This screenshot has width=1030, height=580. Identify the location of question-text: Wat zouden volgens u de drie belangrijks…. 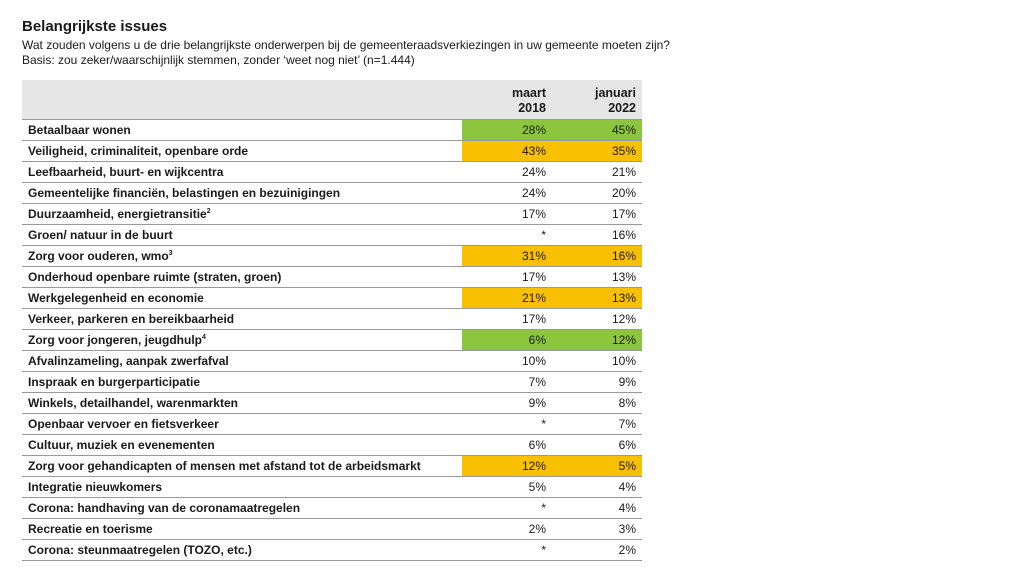
(346, 45).